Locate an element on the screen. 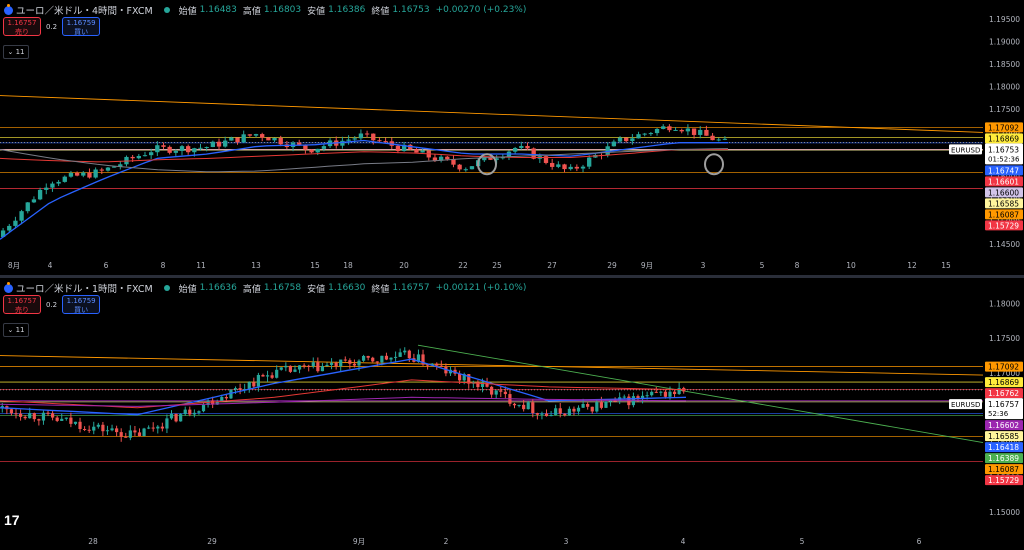  time-axis-label: 8月 is located at coordinates (14, 265).